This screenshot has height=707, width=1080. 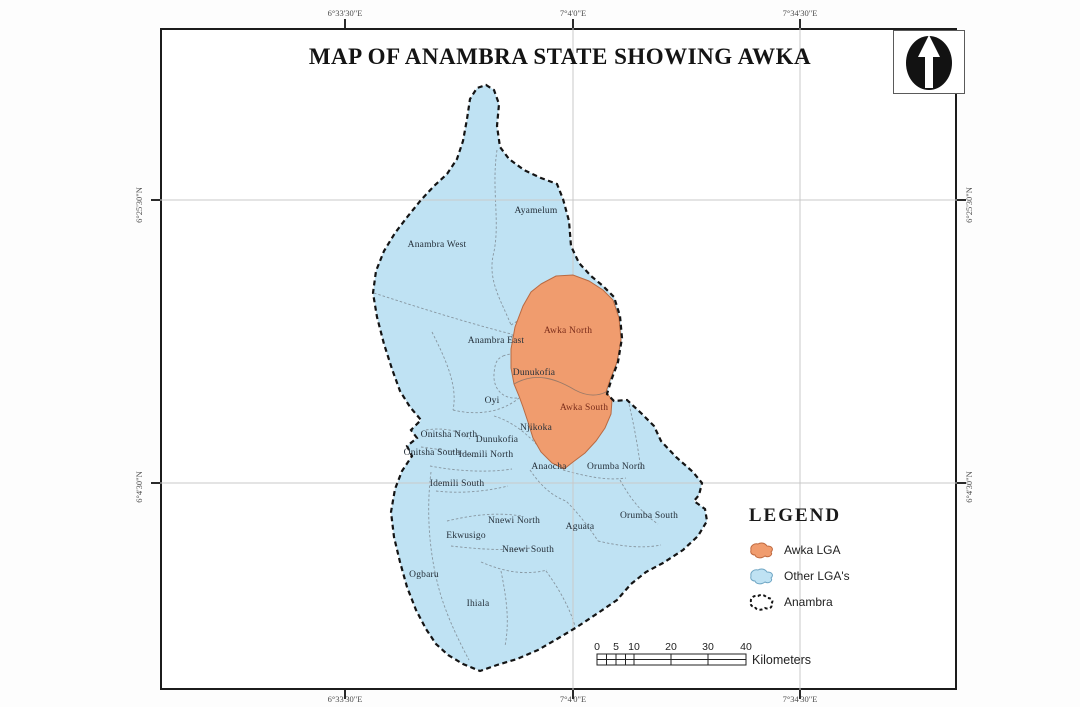 I want to click on other-lgas-swatch-icon, so click(x=761, y=576).